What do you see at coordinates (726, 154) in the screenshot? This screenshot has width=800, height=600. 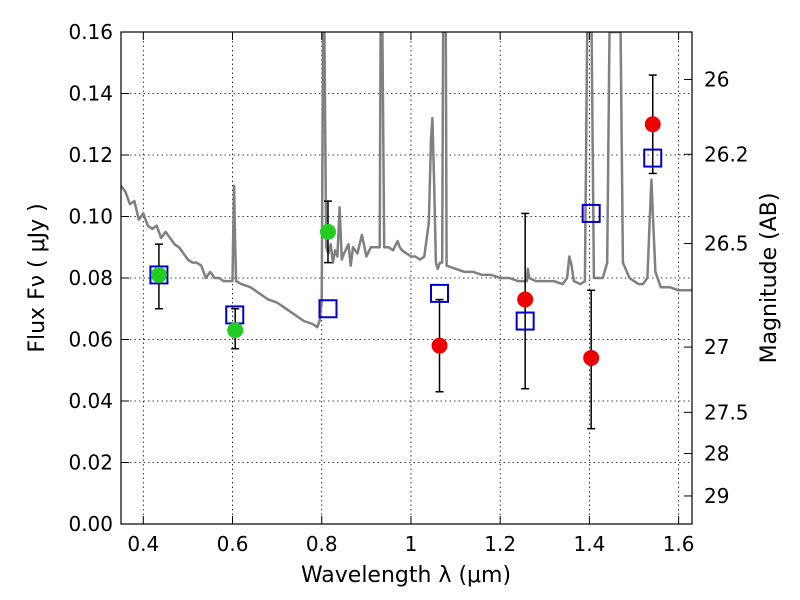 I see `y2-tick-label: 26.2` at bounding box center [726, 154].